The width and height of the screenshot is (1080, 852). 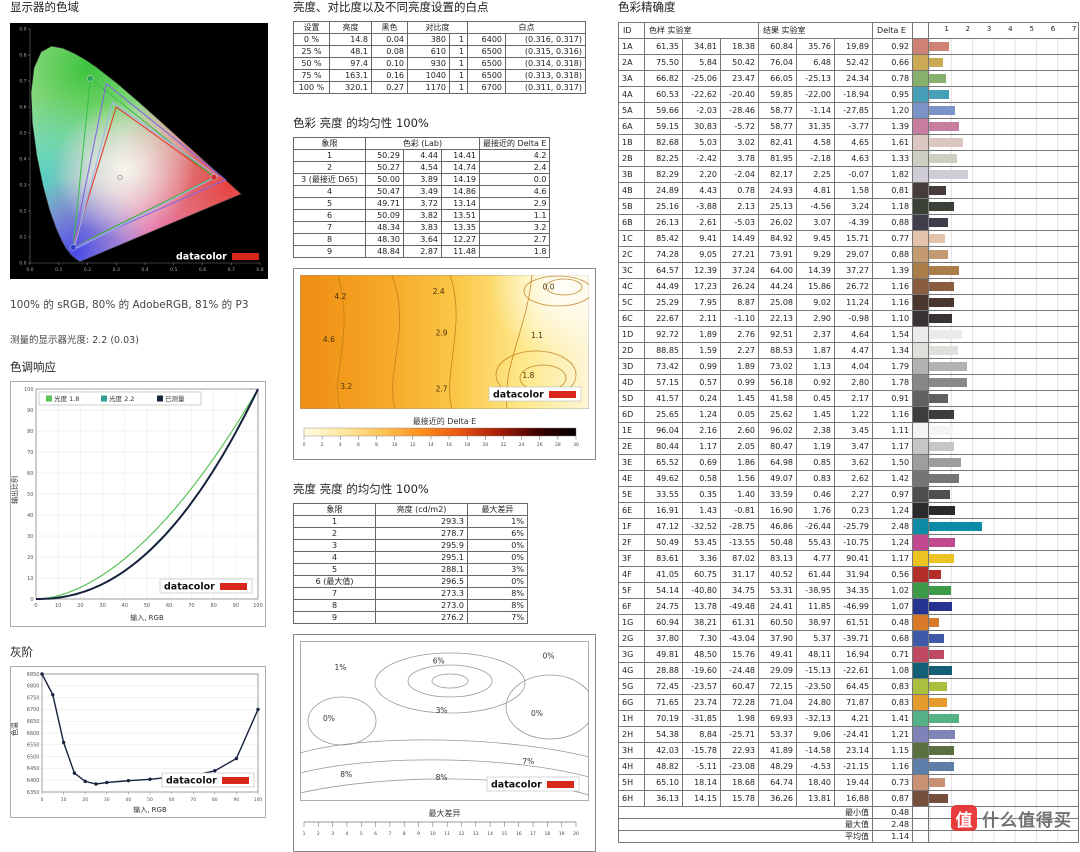 What do you see at coordinates (33, 675) in the screenshot?
I see `svg-text: 6850` at bounding box center [33, 675].